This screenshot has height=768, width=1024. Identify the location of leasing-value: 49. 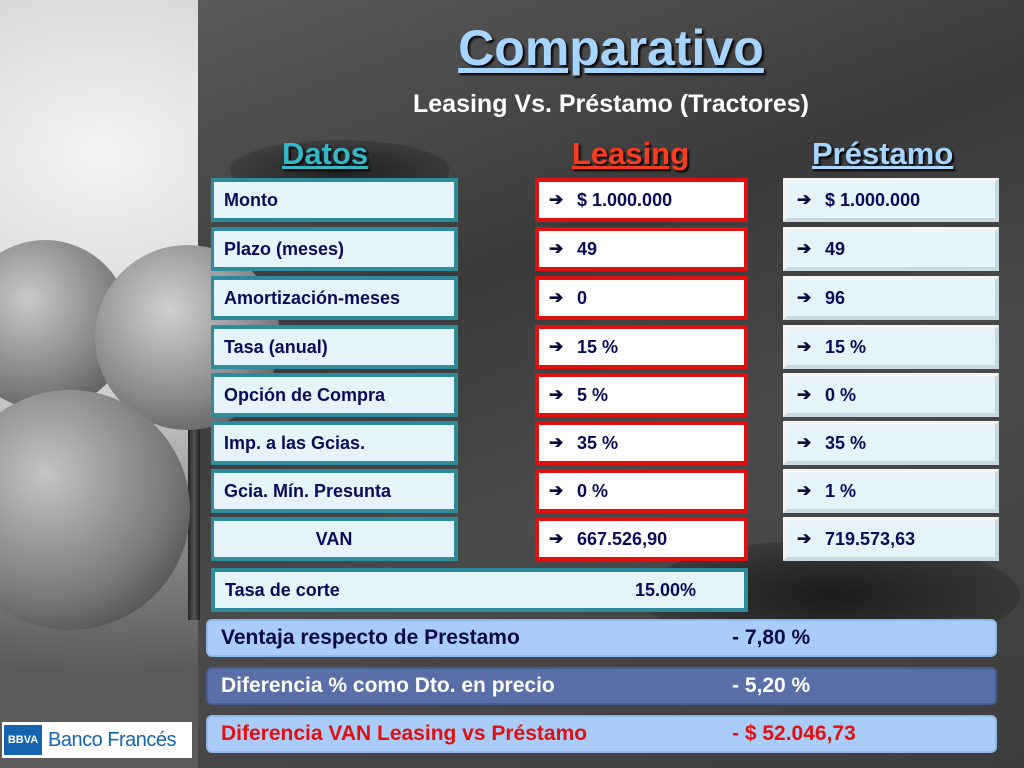
(587, 248).